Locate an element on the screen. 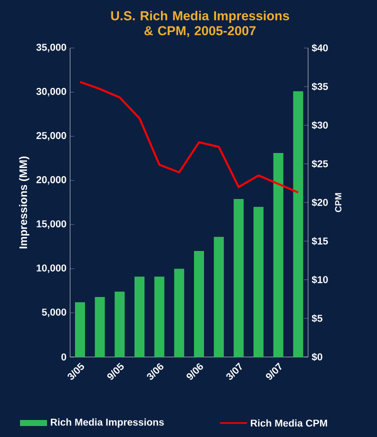 Image resolution: width=377 pixels, height=437 pixels. y-axis-title: Impressions (MM) is located at coordinates (24, 202).